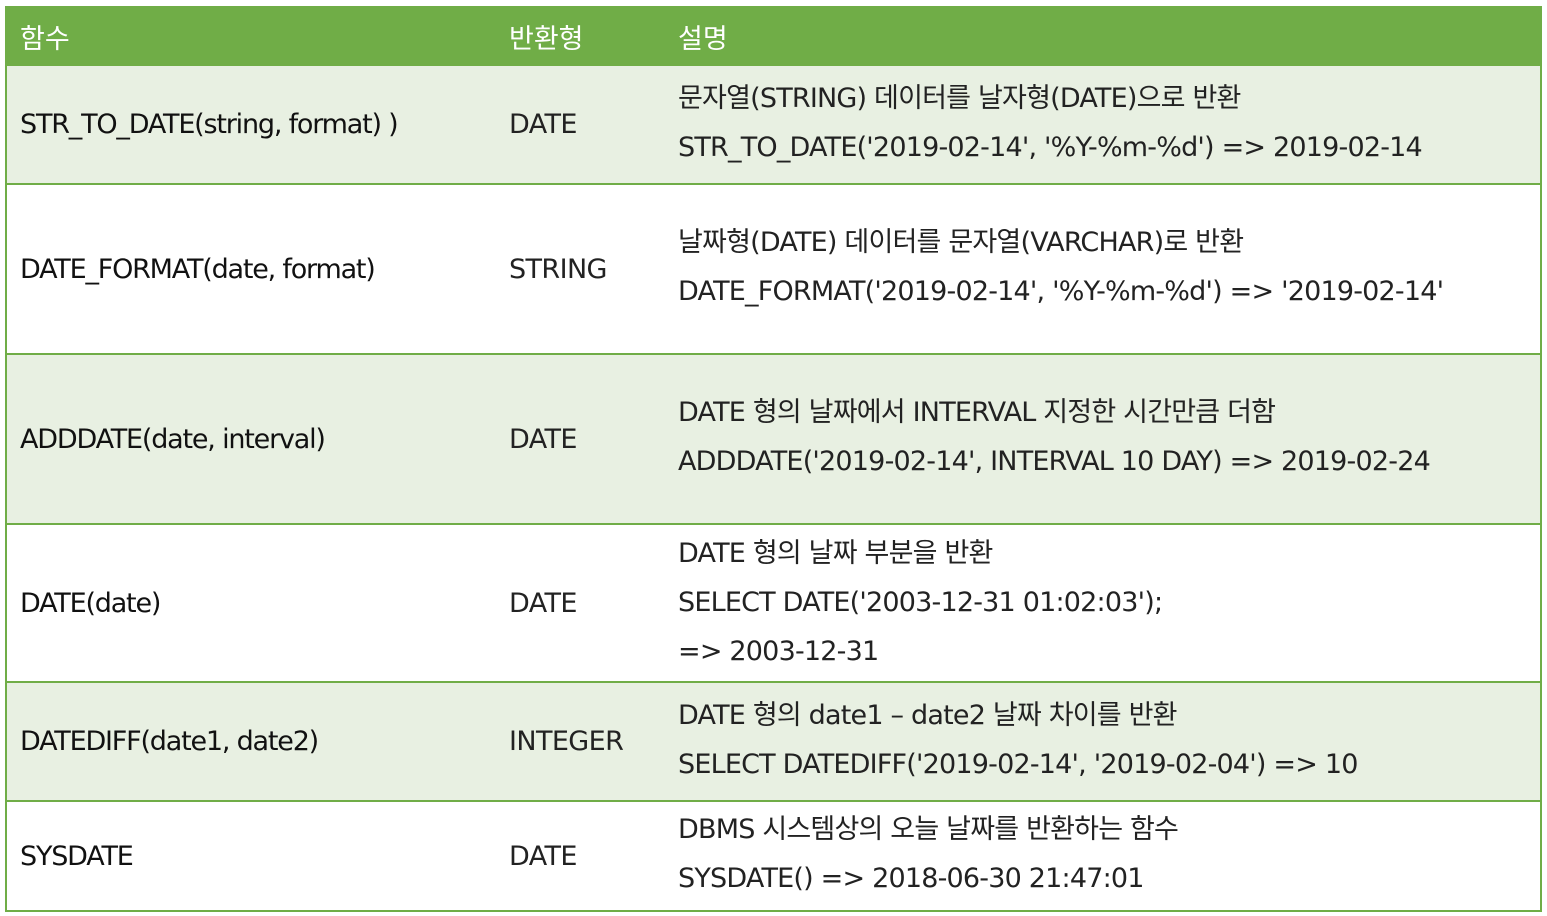  Describe the element at coordinates (558, 269) in the screenshot. I see `return-type: STRING` at that location.